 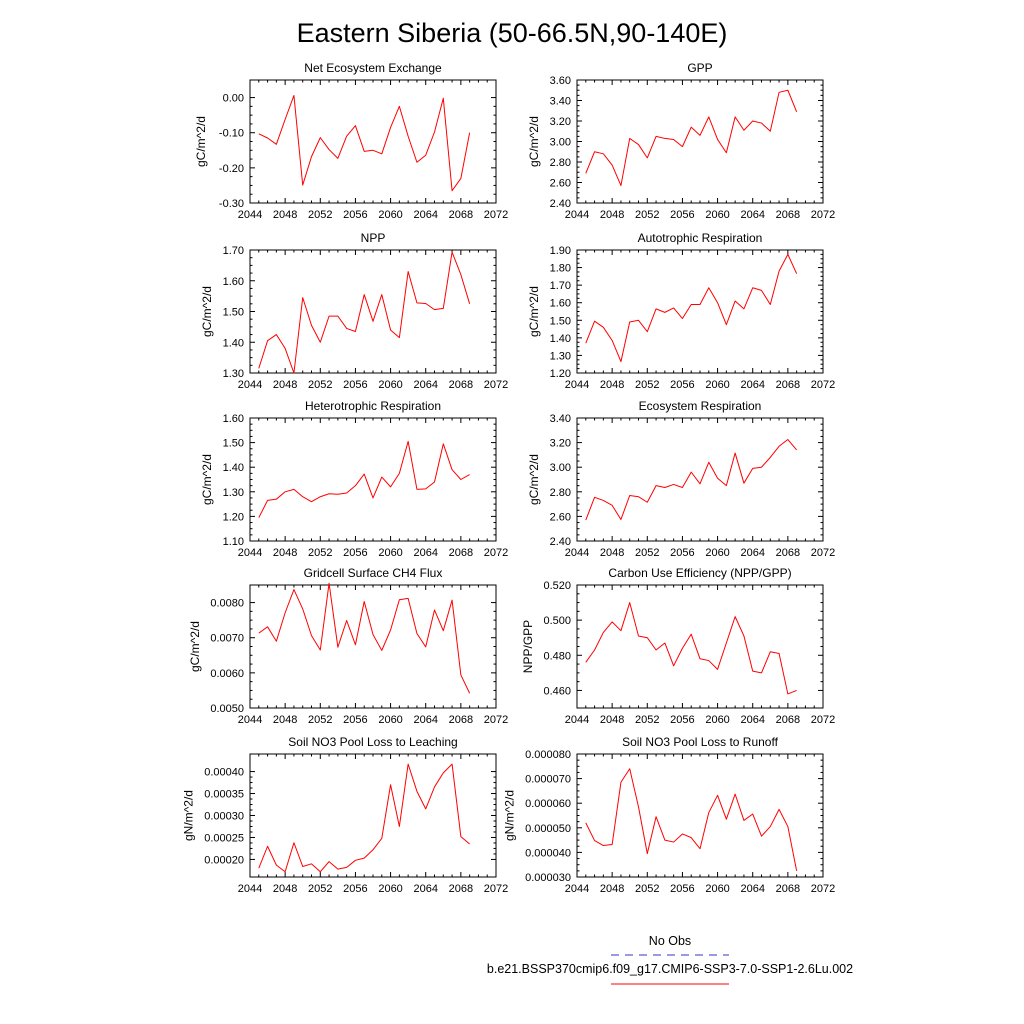 I want to click on chart-carbon-use-efficiency-npp-gpp-x-tick-label: 2060, so click(x=717, y=720).